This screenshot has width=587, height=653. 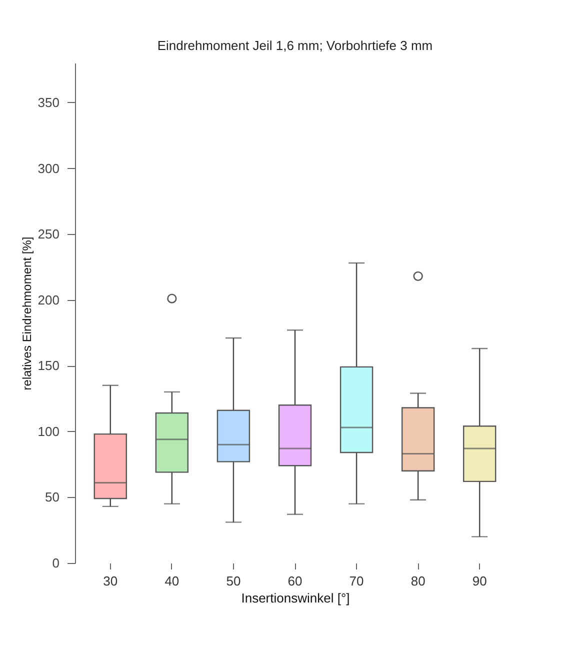 I want to click on y-axis-title: relatives Eindrehmoment [%], so click(x=27, y=313).